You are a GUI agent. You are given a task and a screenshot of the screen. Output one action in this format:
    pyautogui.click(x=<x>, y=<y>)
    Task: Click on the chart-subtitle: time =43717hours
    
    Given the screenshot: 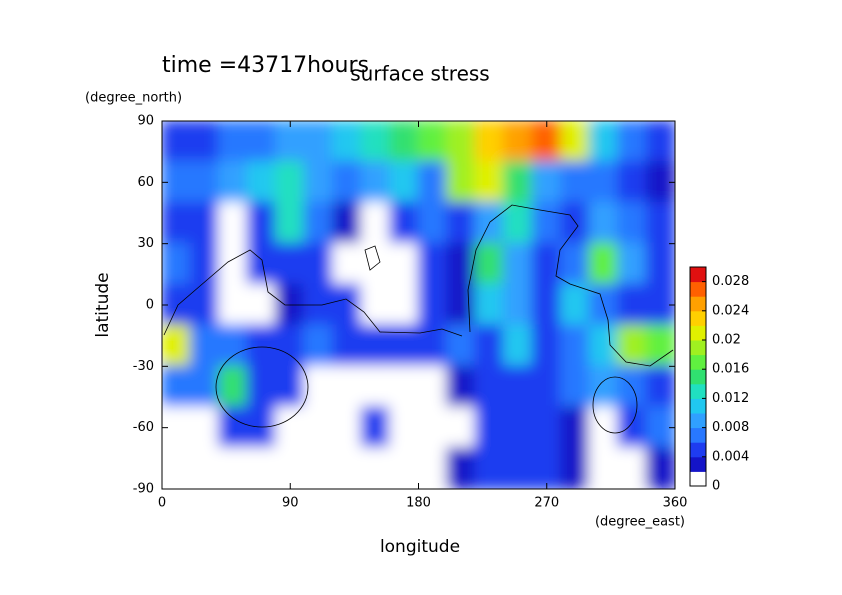 What is the action you would take?
    pyautogui.click(x=265, y=65)
    